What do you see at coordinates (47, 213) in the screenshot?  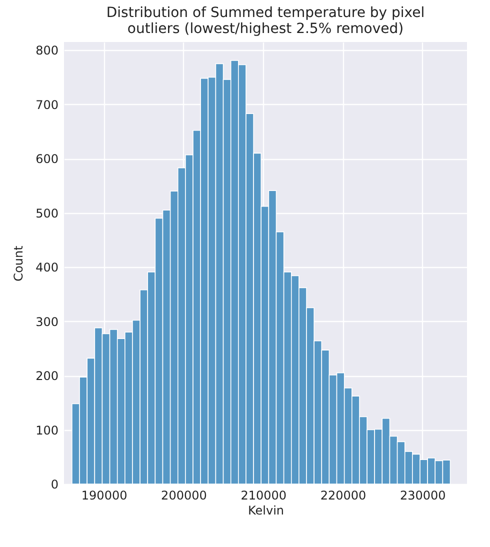 I see `y-tick-label: 500` at bounding box center [47, 213].